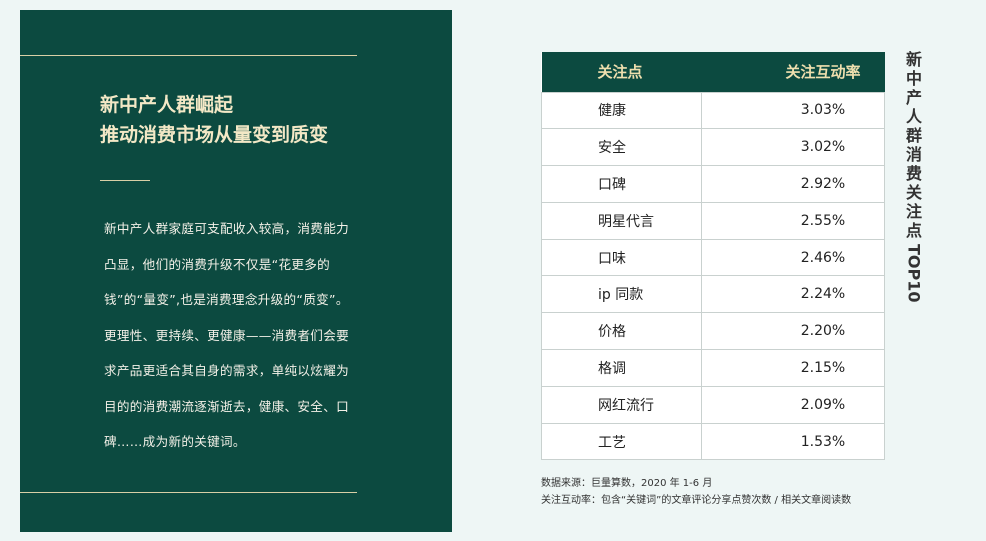 Image resolution: width=986 pixels, height=541 pixels. I want to click on attention-point: 健康, so click(621, 110).